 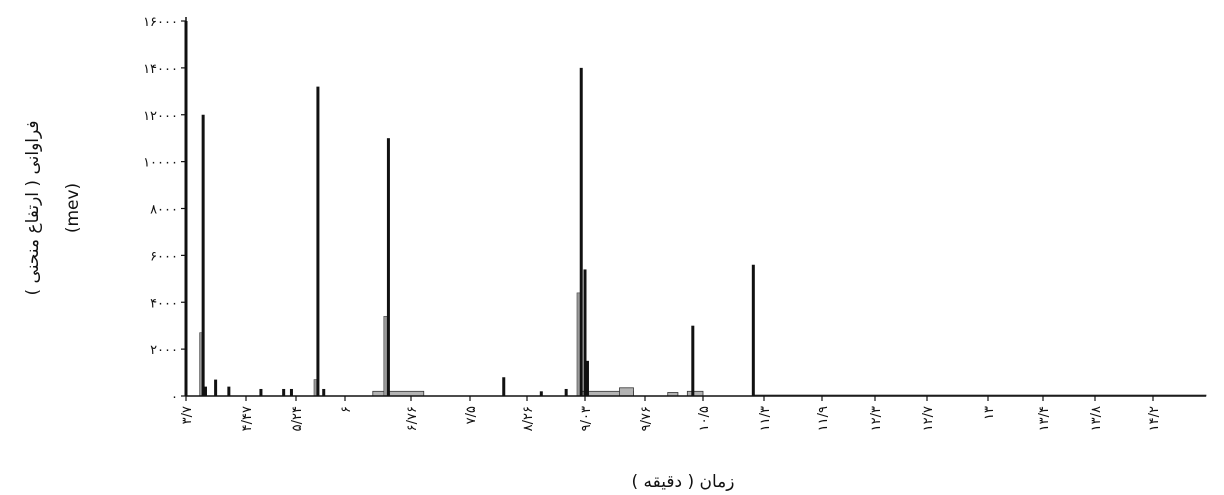 I want to click on x-axis-title: زمان ( دقیقه ), so click(x=683, y=482).